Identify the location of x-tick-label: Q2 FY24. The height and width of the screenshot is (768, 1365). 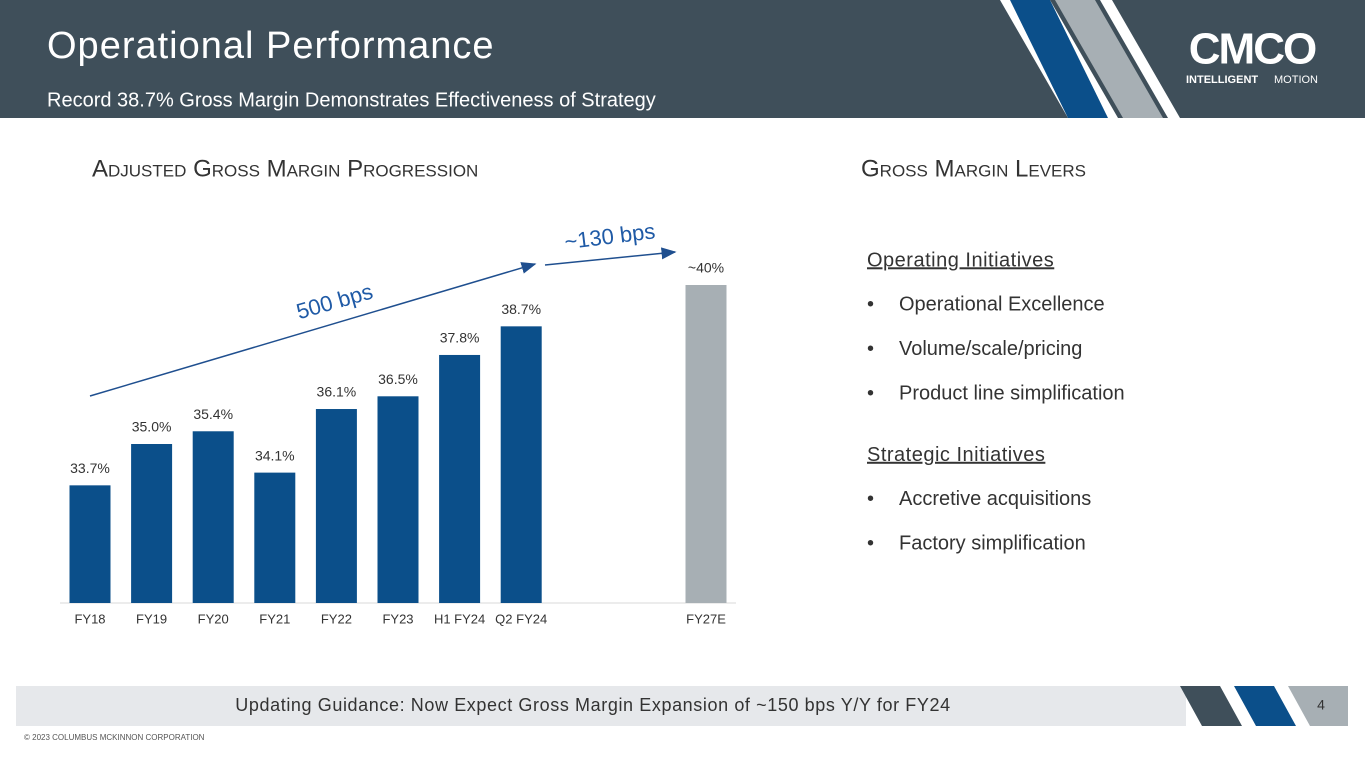
(521, 618).